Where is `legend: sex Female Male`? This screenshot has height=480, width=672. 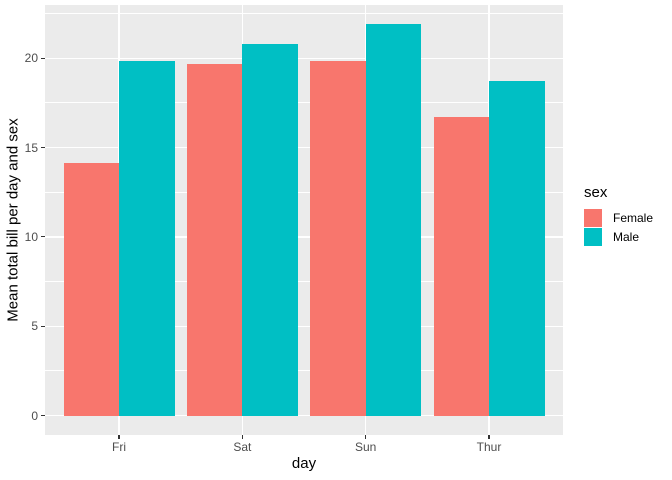 legend: sex Female Male is located at coordinates (618, 215).